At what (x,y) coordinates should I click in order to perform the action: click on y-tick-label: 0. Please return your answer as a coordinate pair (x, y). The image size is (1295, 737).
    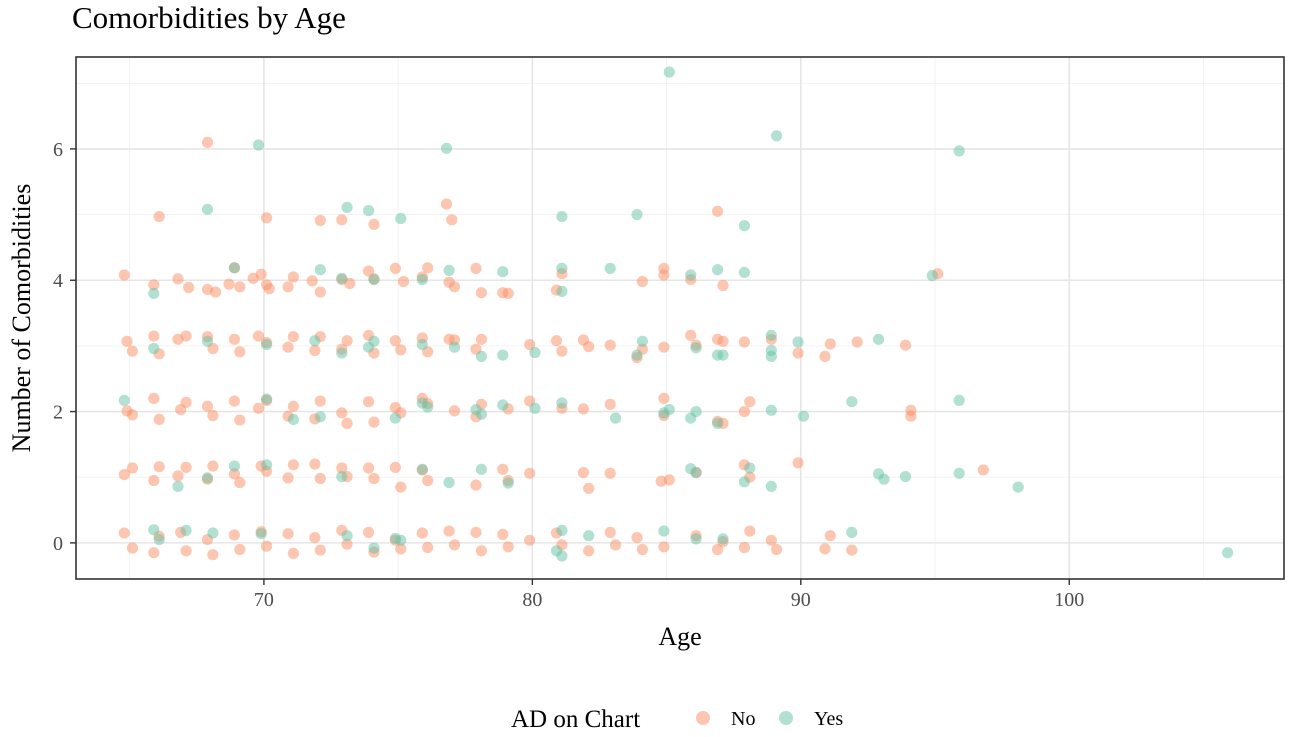
    Looking at the image, I should click on (58, 544).